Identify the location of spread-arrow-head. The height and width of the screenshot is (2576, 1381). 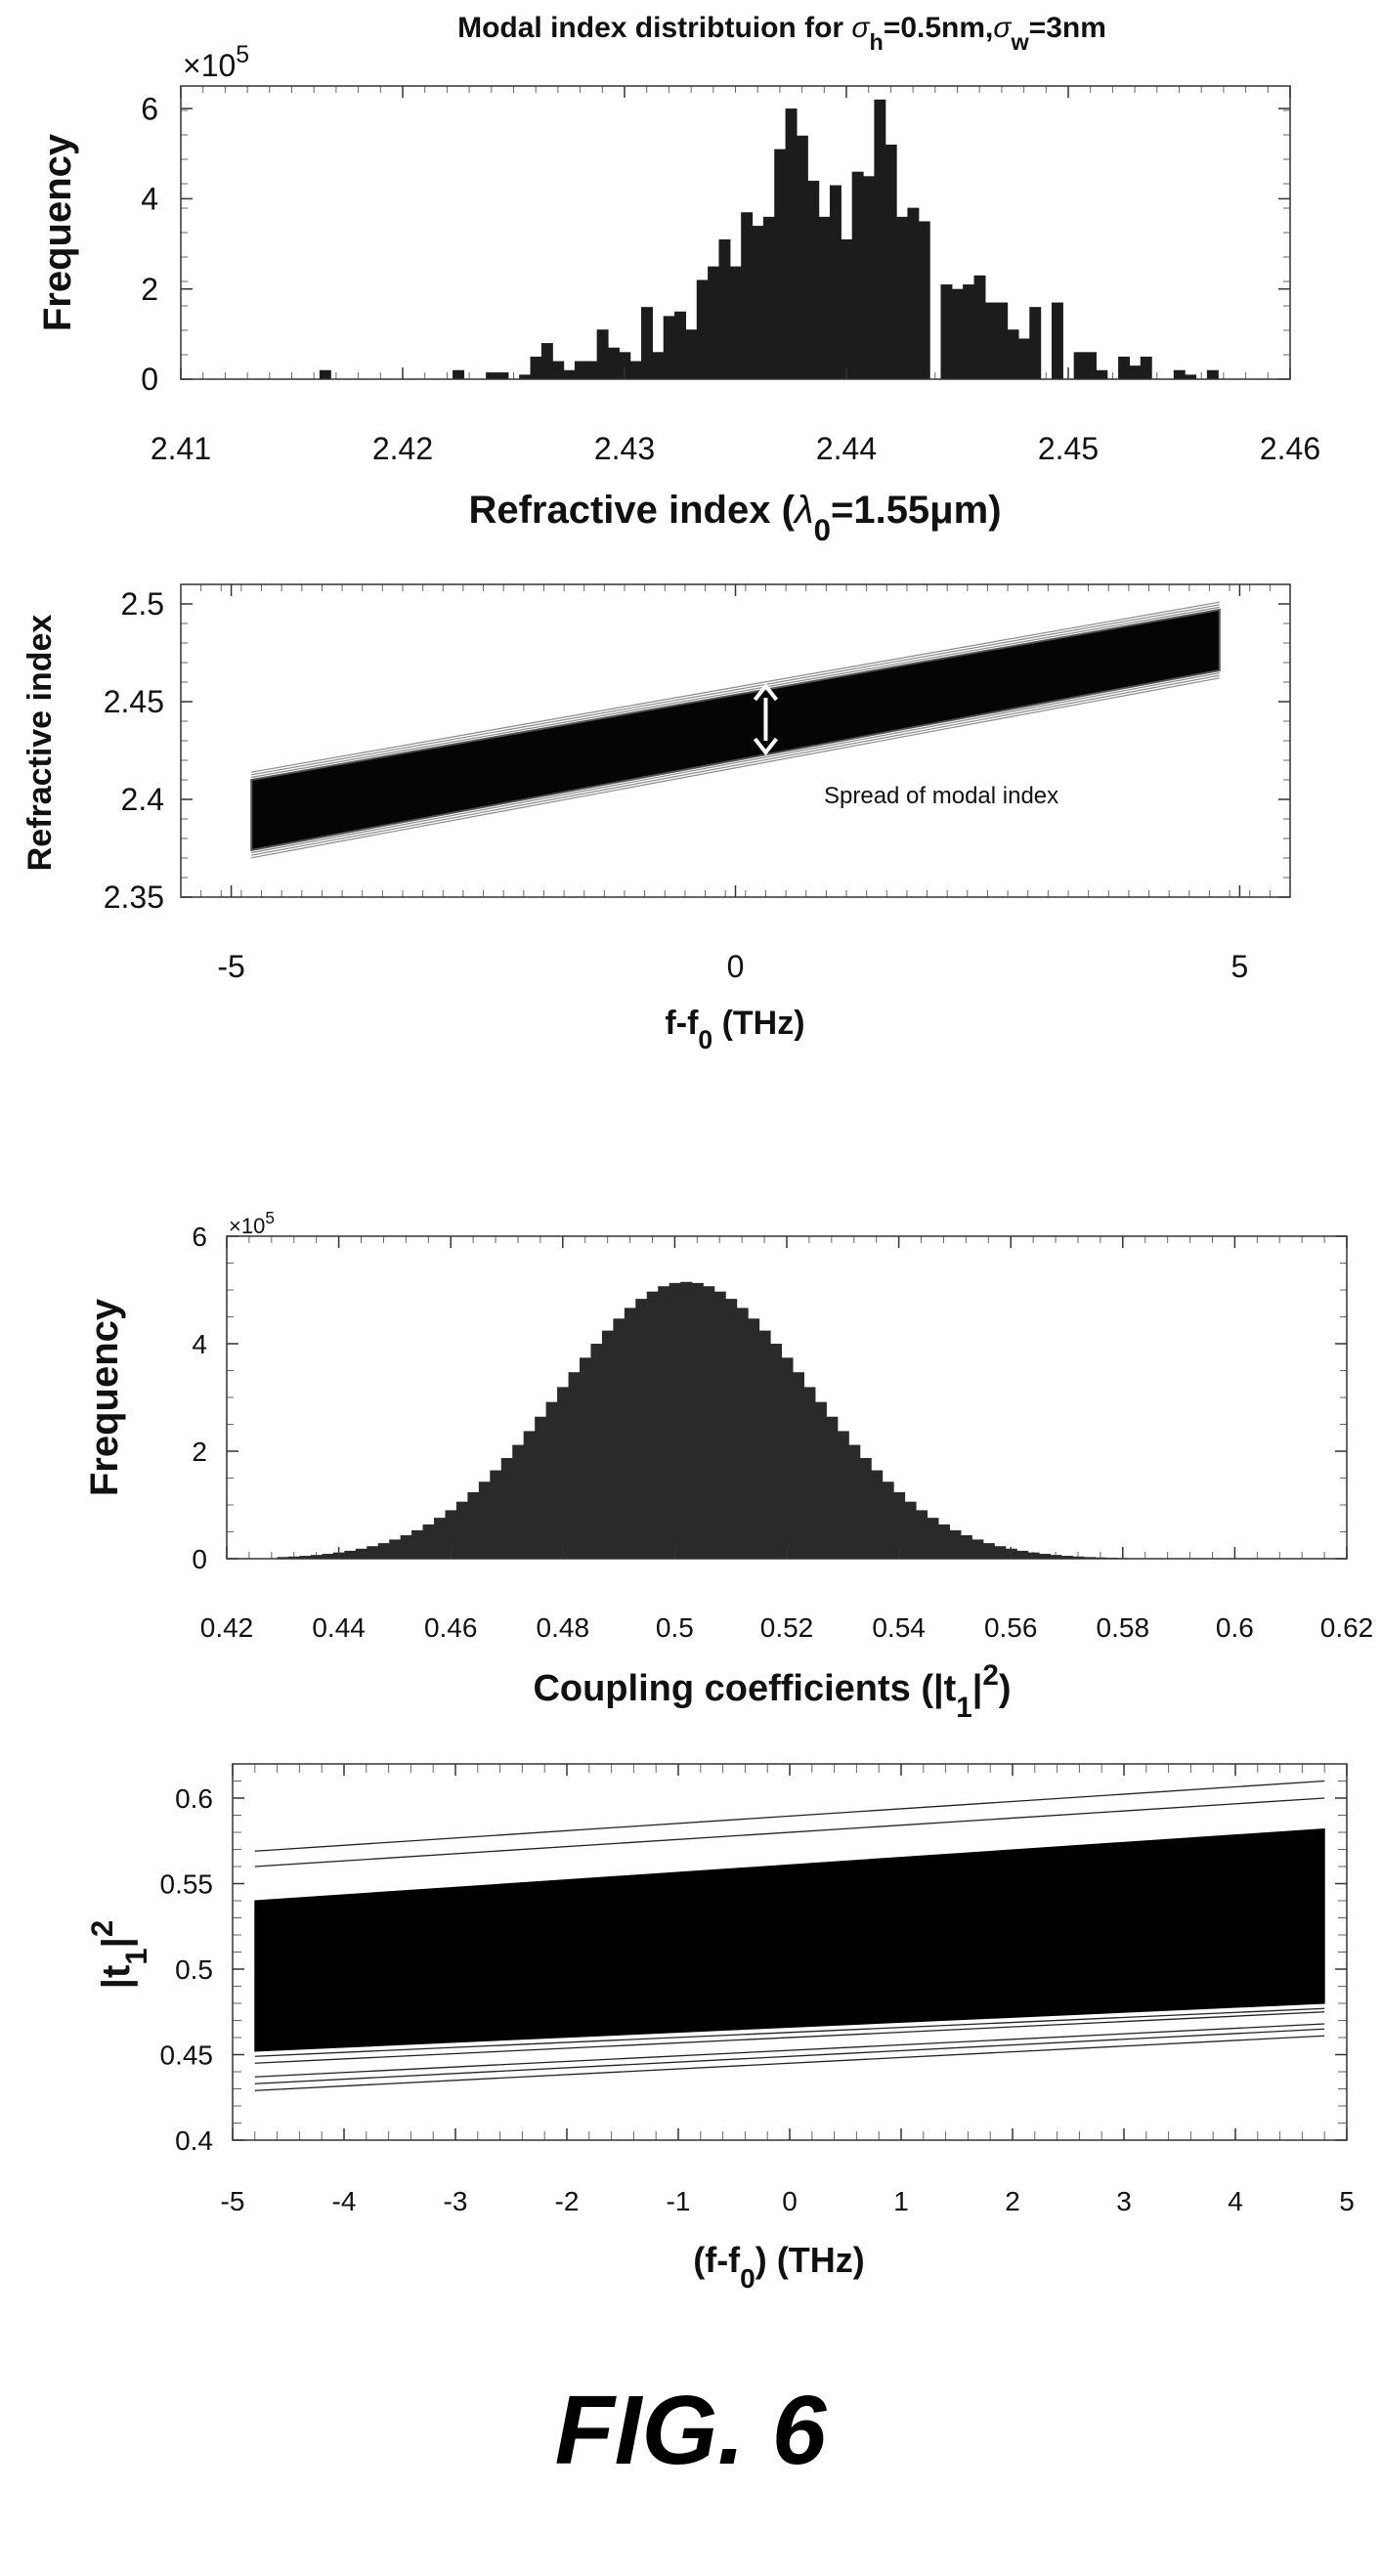
(766, 746).